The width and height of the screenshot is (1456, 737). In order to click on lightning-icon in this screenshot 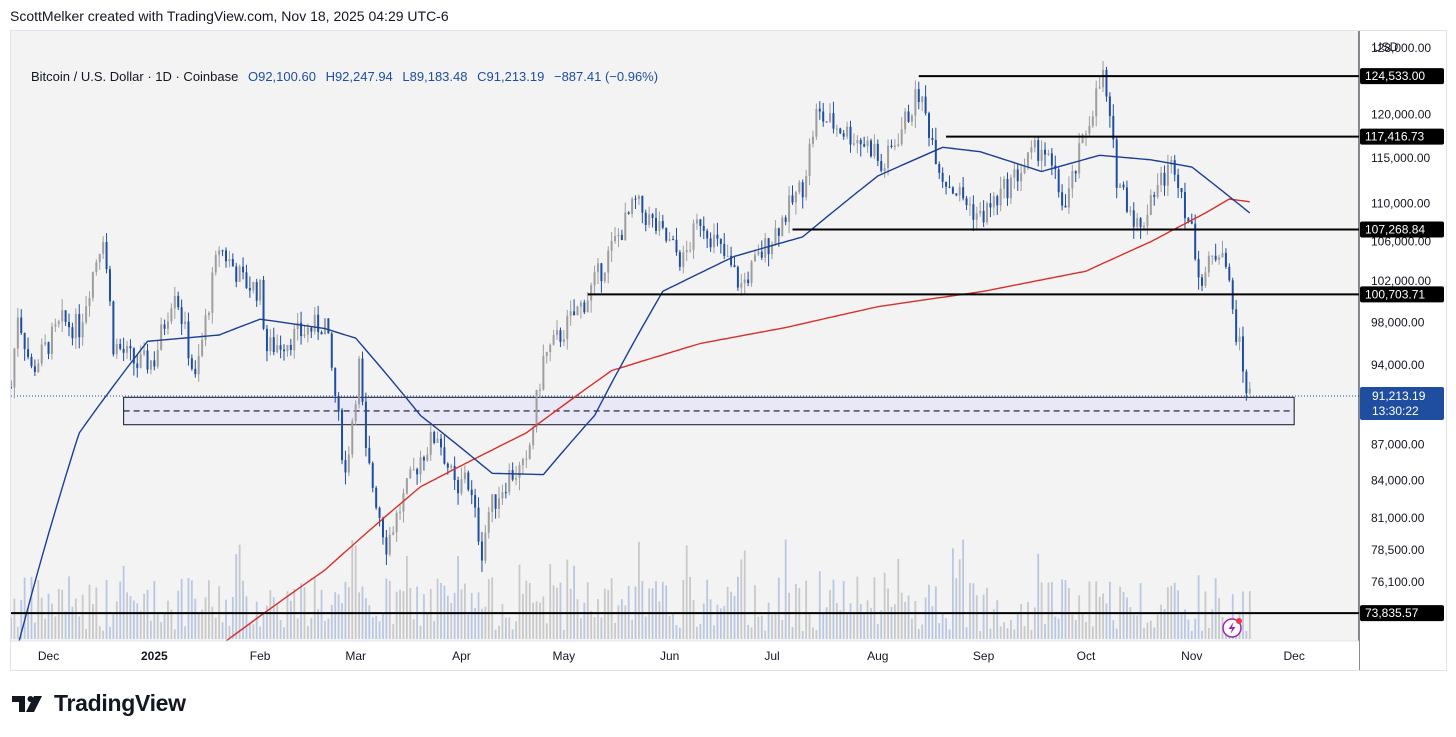, I will do `click(1232, 628)`.